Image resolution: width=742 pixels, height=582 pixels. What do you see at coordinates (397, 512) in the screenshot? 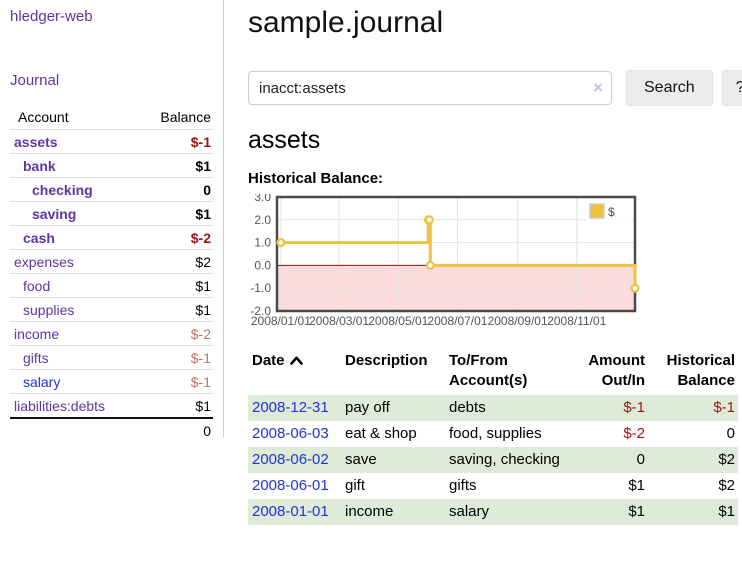
I see `register-description-cell: income` at bounding box center [397, 512].